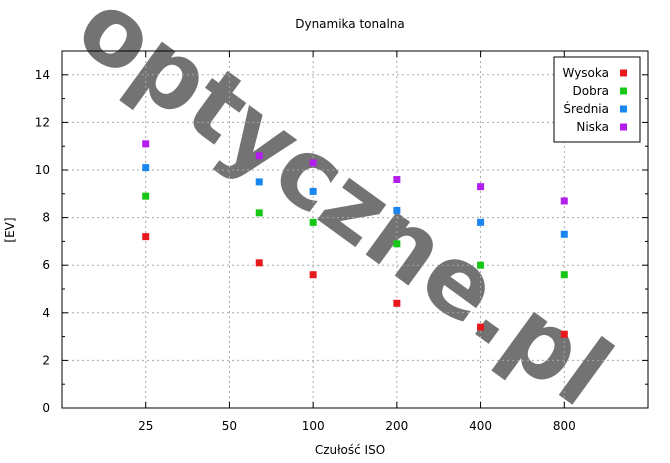  What do you see at coordinates (350, 24) in the screenshot?
I see `chart-title: Dynamika tonalna` at bounding box center [350, 24].